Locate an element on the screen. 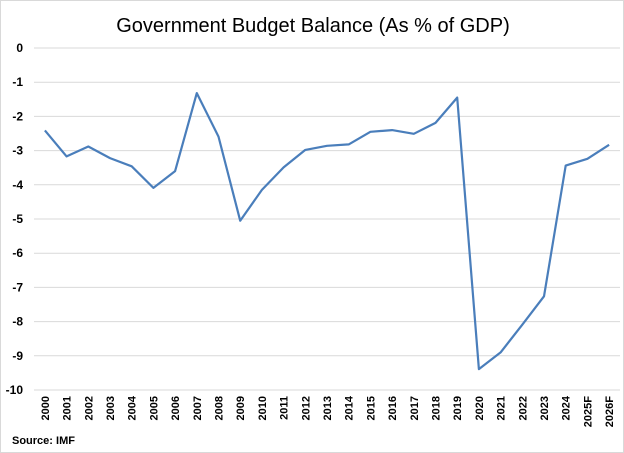  y-tick-label: -7 is located at coordinates (17, 287).